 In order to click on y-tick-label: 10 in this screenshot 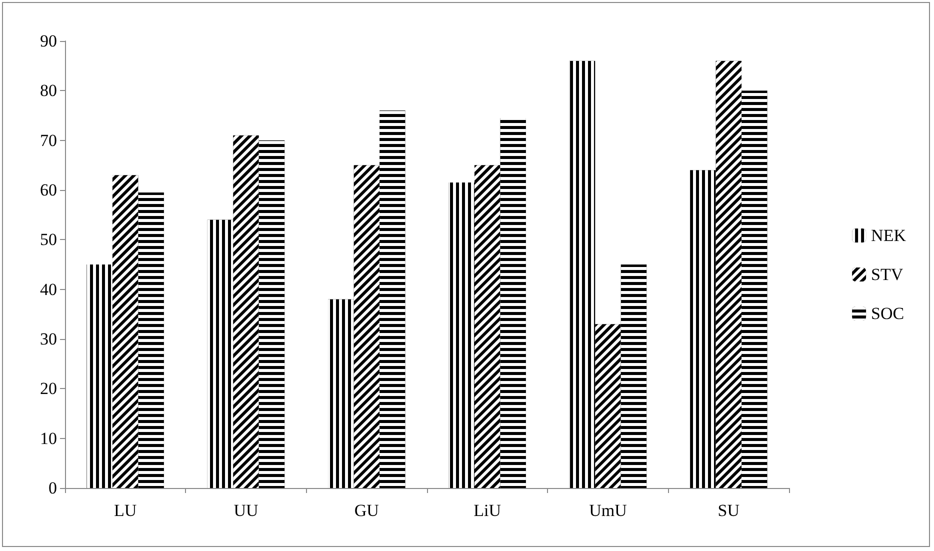, I will do `click(48, 438)`.